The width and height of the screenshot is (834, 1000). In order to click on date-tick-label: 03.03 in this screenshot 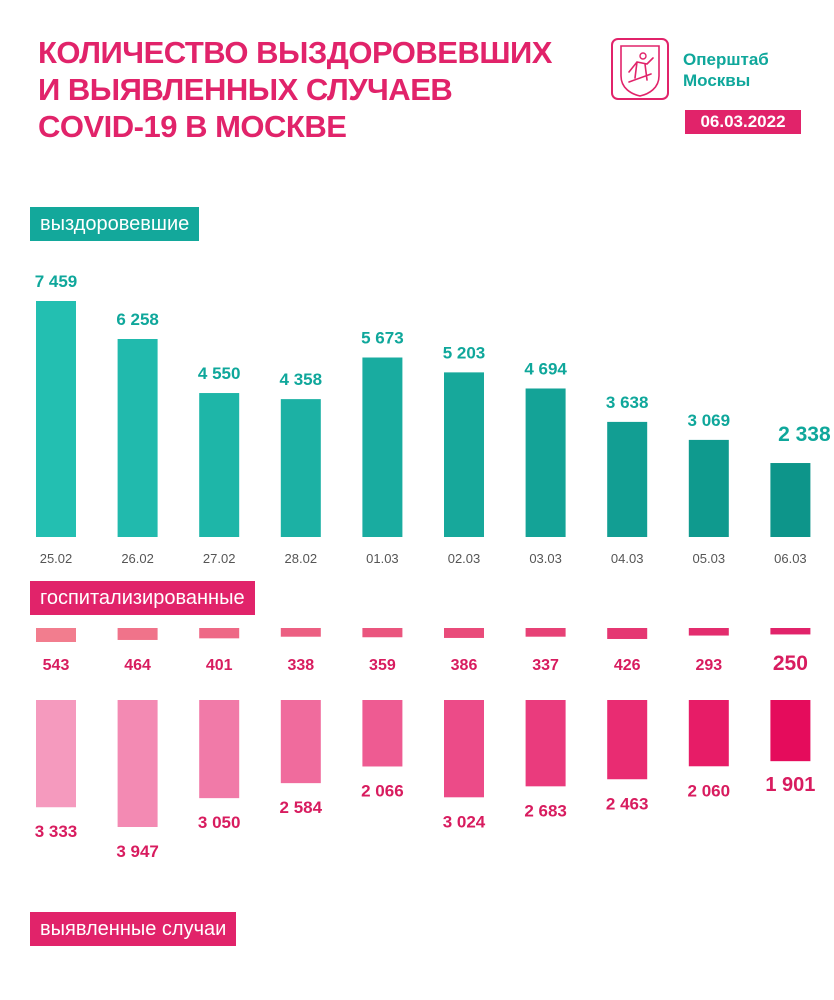, I will do `click(545, 558)`.